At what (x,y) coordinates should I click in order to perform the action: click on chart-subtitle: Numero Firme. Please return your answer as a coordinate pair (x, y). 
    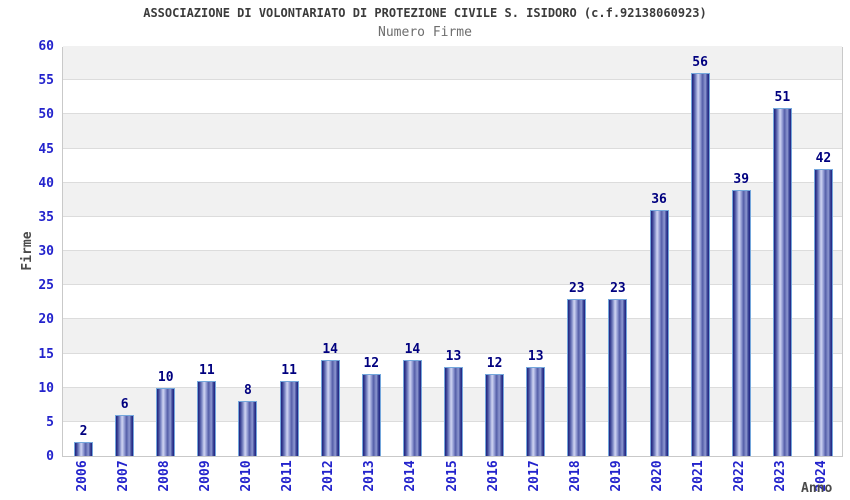
    Looking at the image, I should click on (425, 32).